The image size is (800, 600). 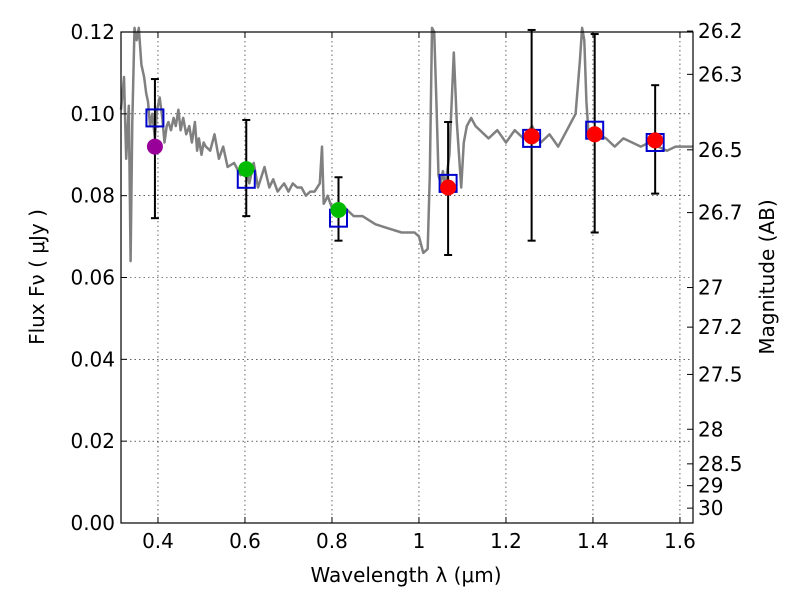 What do you see at coordinates (92, 441) in the screenshot?
I see `y-tick-label: 0.02` at bounding box center [92, 441].